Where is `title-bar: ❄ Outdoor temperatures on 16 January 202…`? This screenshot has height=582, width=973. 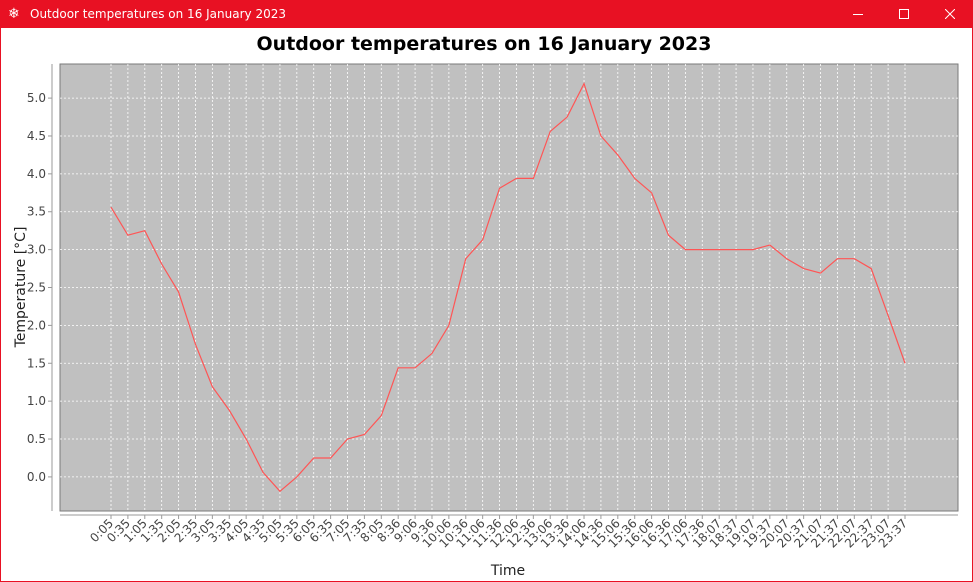
title-bar: ❄ Outdoor temperatures on 16 January 202… is located at coordinates (486, 14).